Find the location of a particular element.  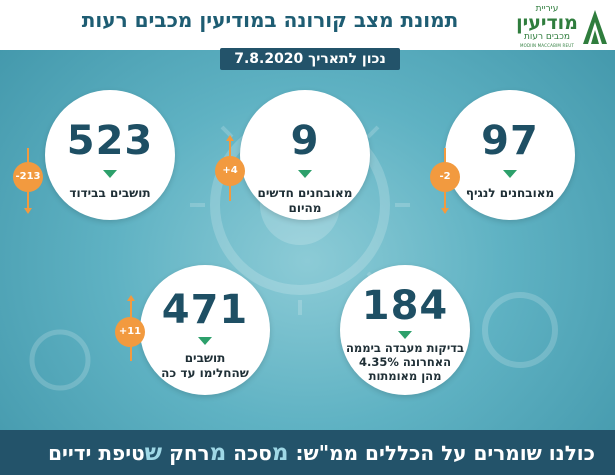

stat-new-diagnosed: 9 מאובחנים חדשים מהיום +4 is located at coordinates (295, 165).